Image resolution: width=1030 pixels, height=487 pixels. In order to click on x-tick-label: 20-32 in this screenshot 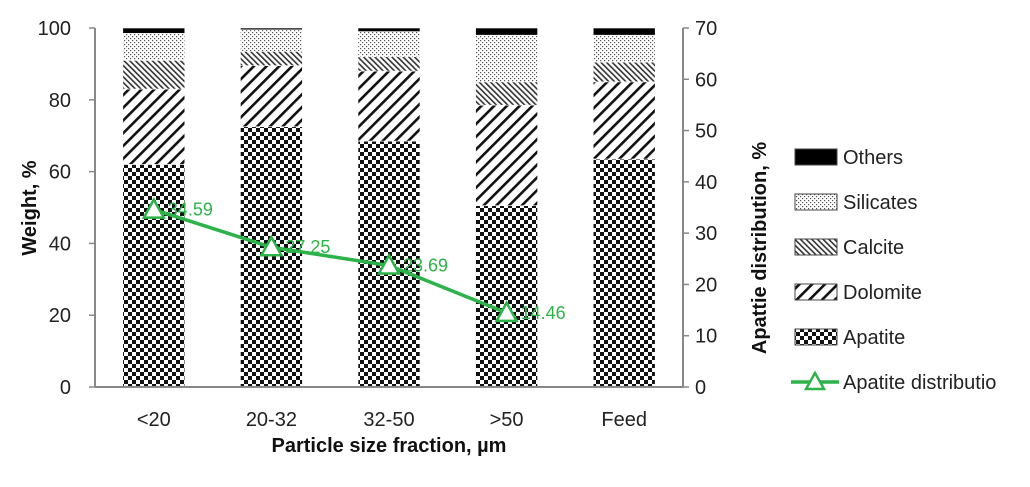, I will do `click(271, 420)`.